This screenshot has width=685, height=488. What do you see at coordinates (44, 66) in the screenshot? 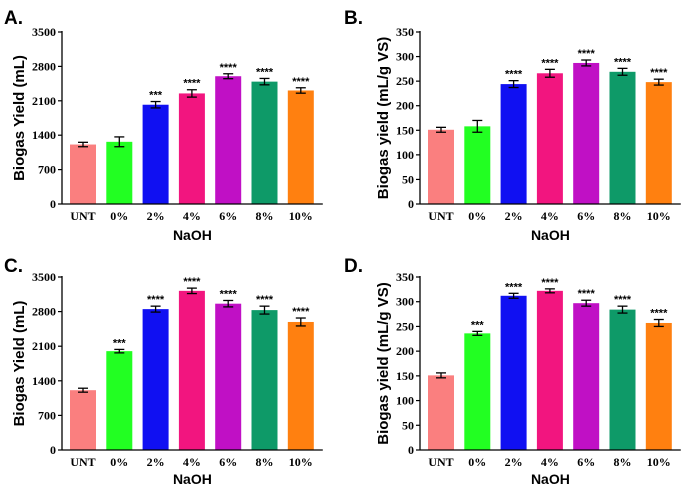
I see `y-tick-label: 2800` at bounding box center [44, 66].